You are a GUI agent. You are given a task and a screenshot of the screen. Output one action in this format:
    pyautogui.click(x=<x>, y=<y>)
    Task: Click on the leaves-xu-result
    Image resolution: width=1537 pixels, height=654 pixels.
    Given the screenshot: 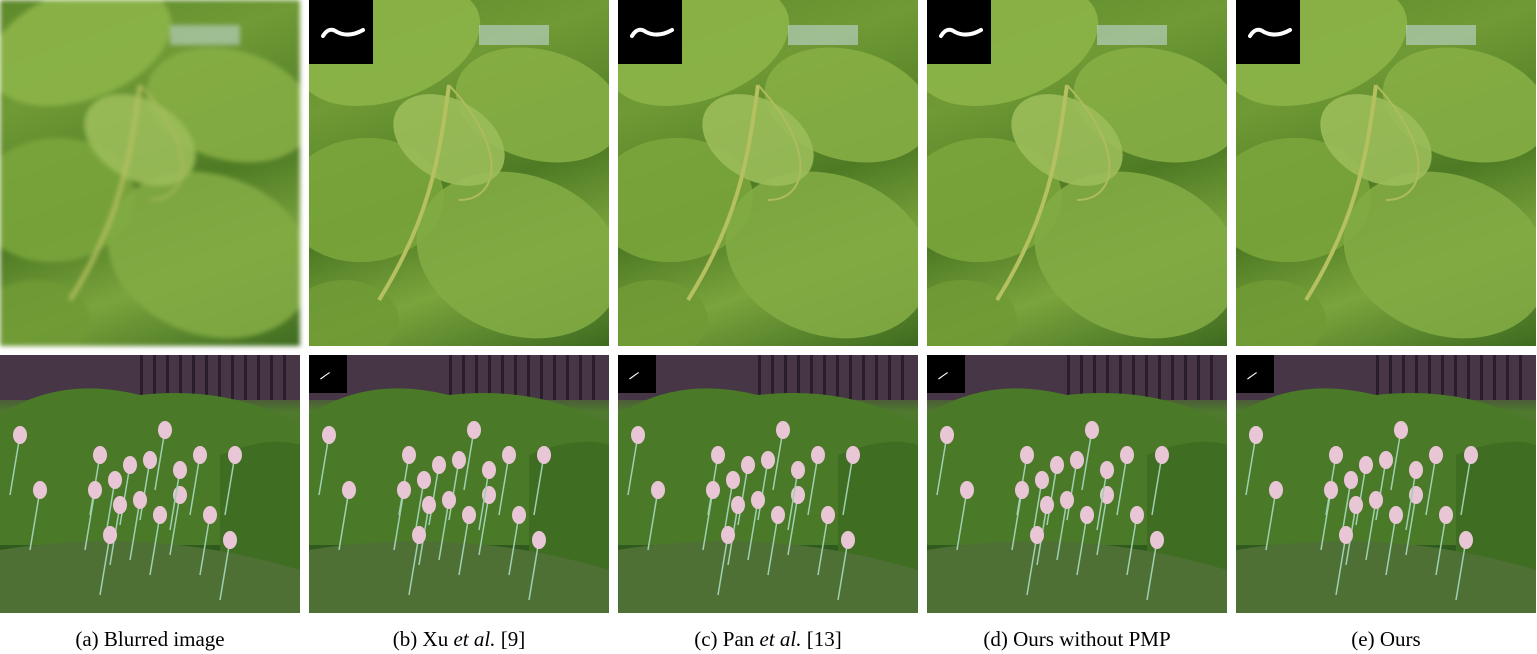 What is the action you would take?
    pyautogui.click(x=459, y=173)
    